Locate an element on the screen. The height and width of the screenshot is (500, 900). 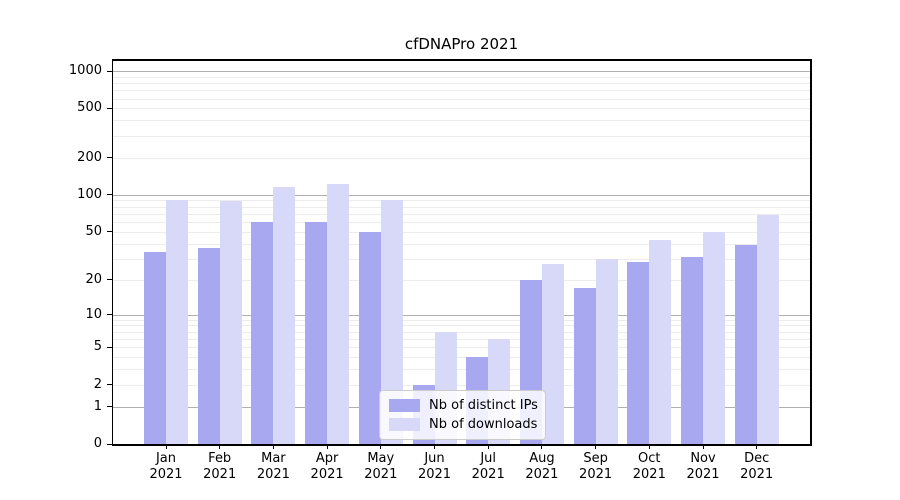
bar-nb-of-distinct-ips-dec-2021 is located at coordinates (745, 344).